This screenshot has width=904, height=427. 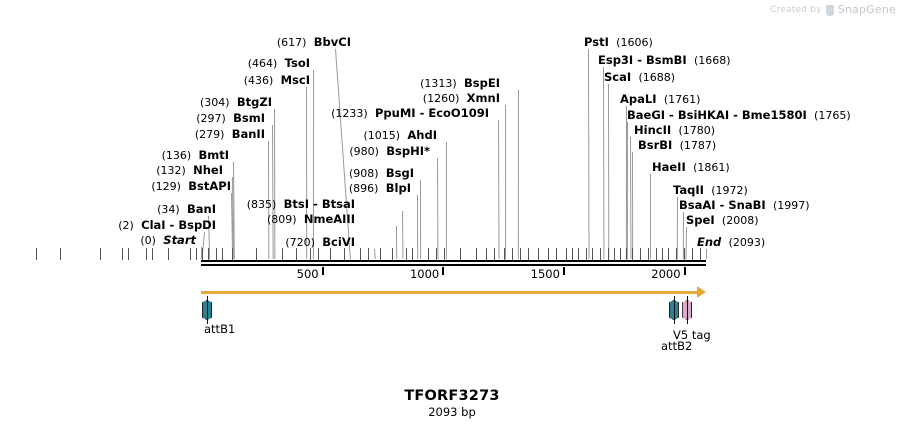 What do you see at coordinates (453, 261) in the screenshot?
I see `ruler-line-top` at bounding box center [453, 261].